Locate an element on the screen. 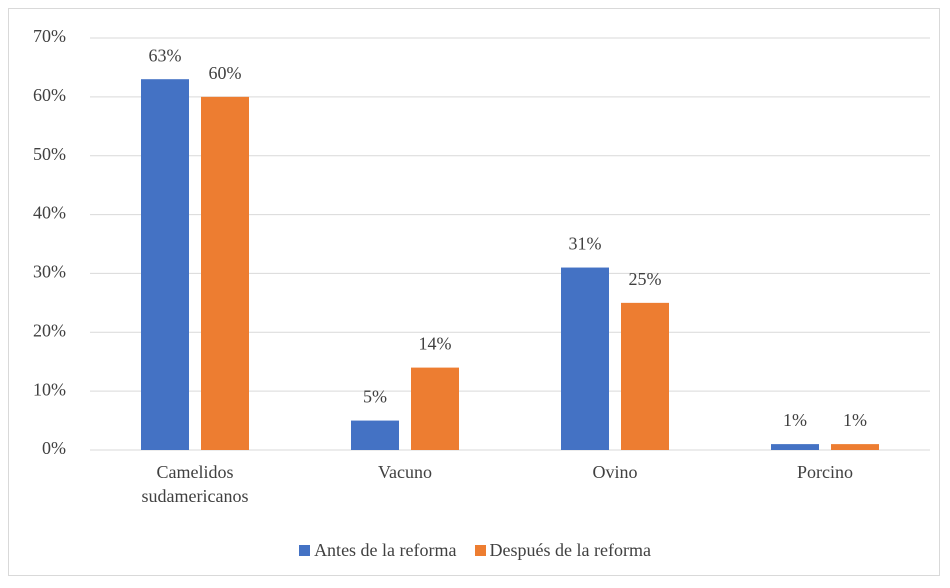 This screenshot has width=950, height=588. legend-label: Antes de la reforma is located at coordinates (385, 550).